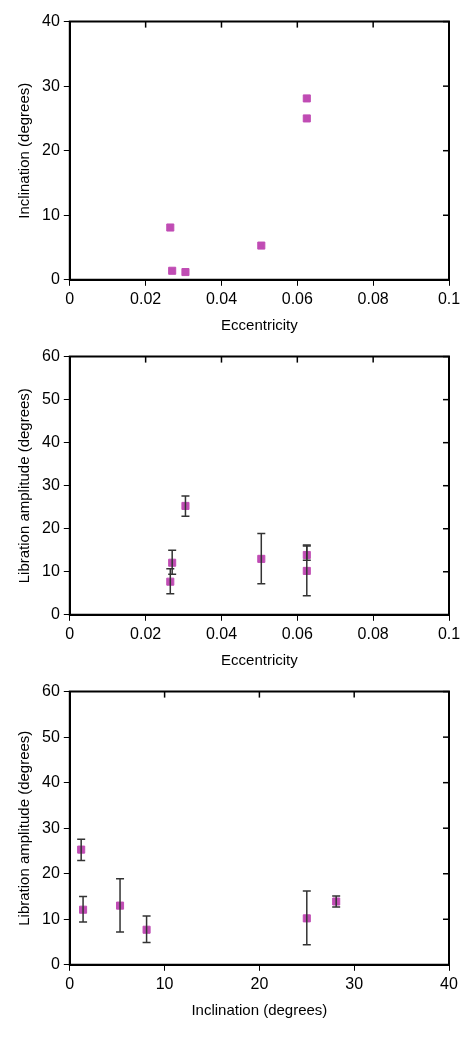 Image resolution: width=475 pixels, height=1040 pixels. I want to click on x-tick-label: 40, so click(449, 983).